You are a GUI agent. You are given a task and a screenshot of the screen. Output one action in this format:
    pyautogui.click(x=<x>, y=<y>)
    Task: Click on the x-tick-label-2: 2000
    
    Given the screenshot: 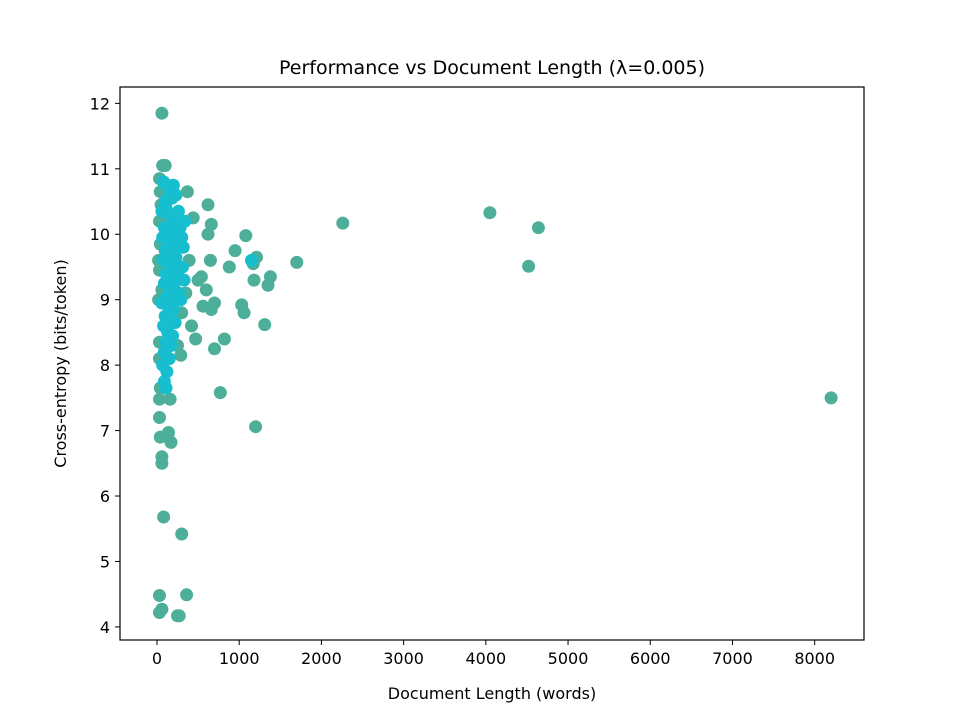 What is the action you would take?
    pyautogui.click(x=321, y=658)
    